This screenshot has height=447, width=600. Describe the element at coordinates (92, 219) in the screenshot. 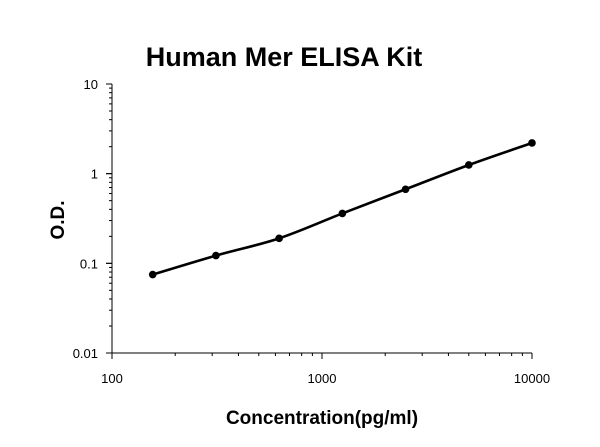

I see `y-axis-ticks: 0.01 0.1 1 10` at that location.